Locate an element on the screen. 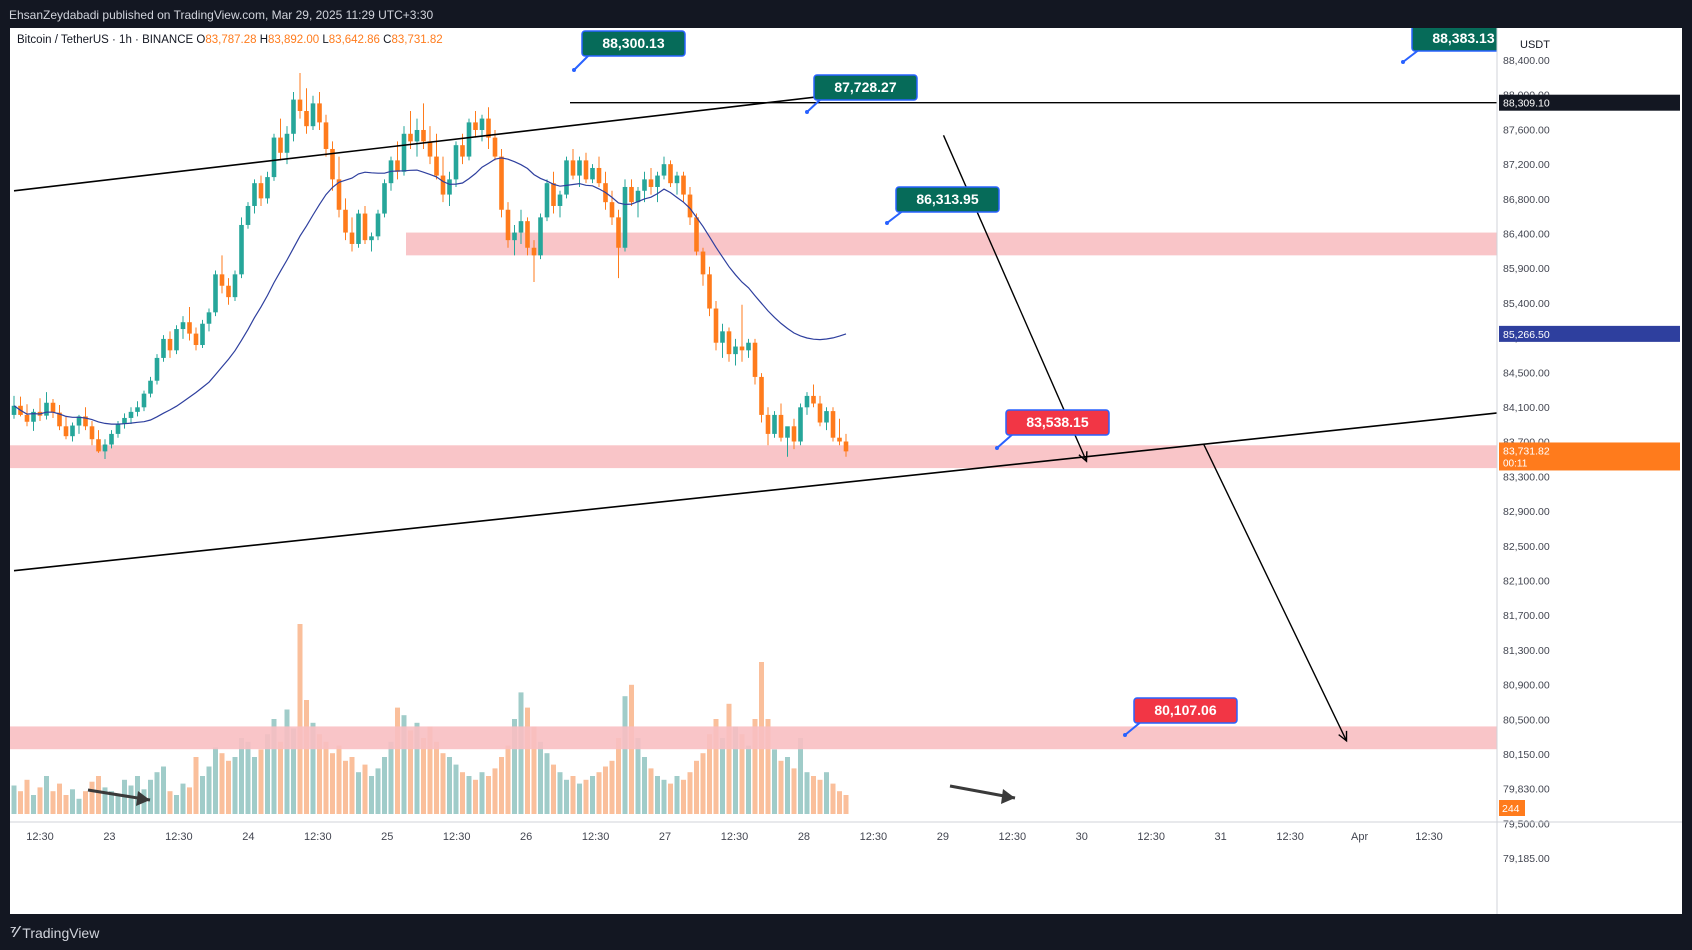 This screenshot has height=950, width=1692. legend-c-label: C is located at coordinates (387, 40).